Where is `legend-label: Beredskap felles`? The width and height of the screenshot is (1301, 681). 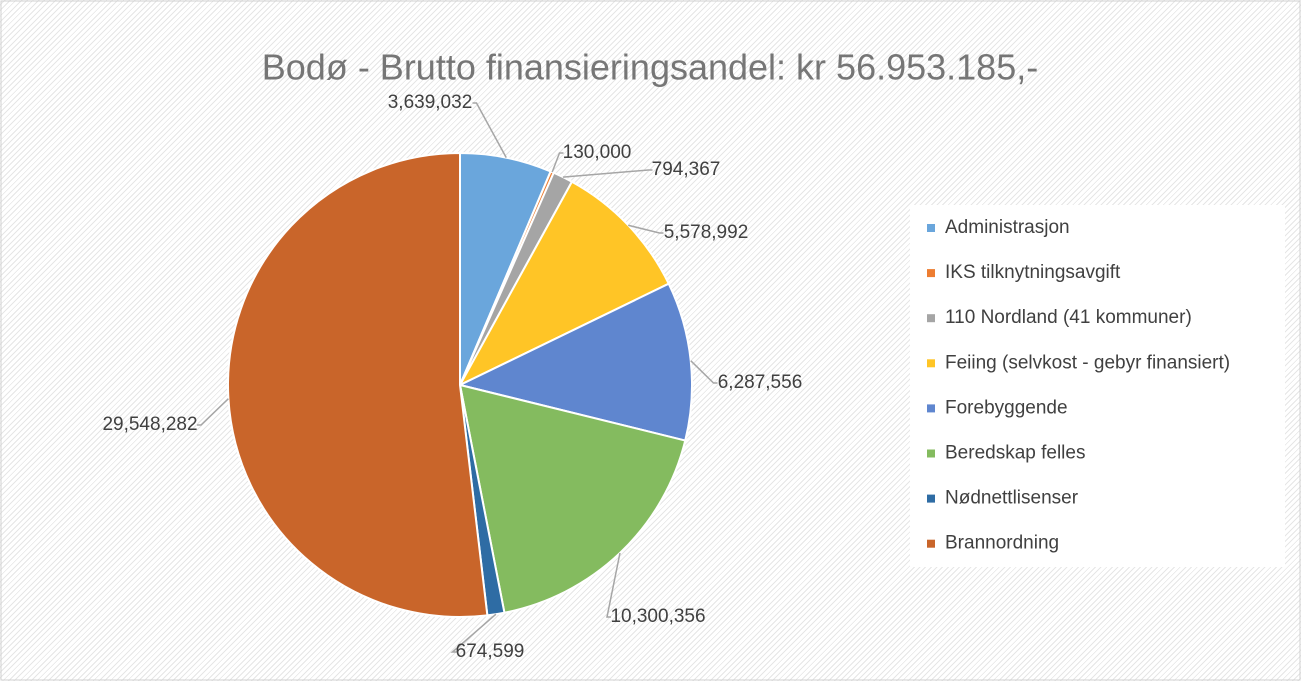
legend-label: Beredskap felles is located at coordinates (1015, 453).